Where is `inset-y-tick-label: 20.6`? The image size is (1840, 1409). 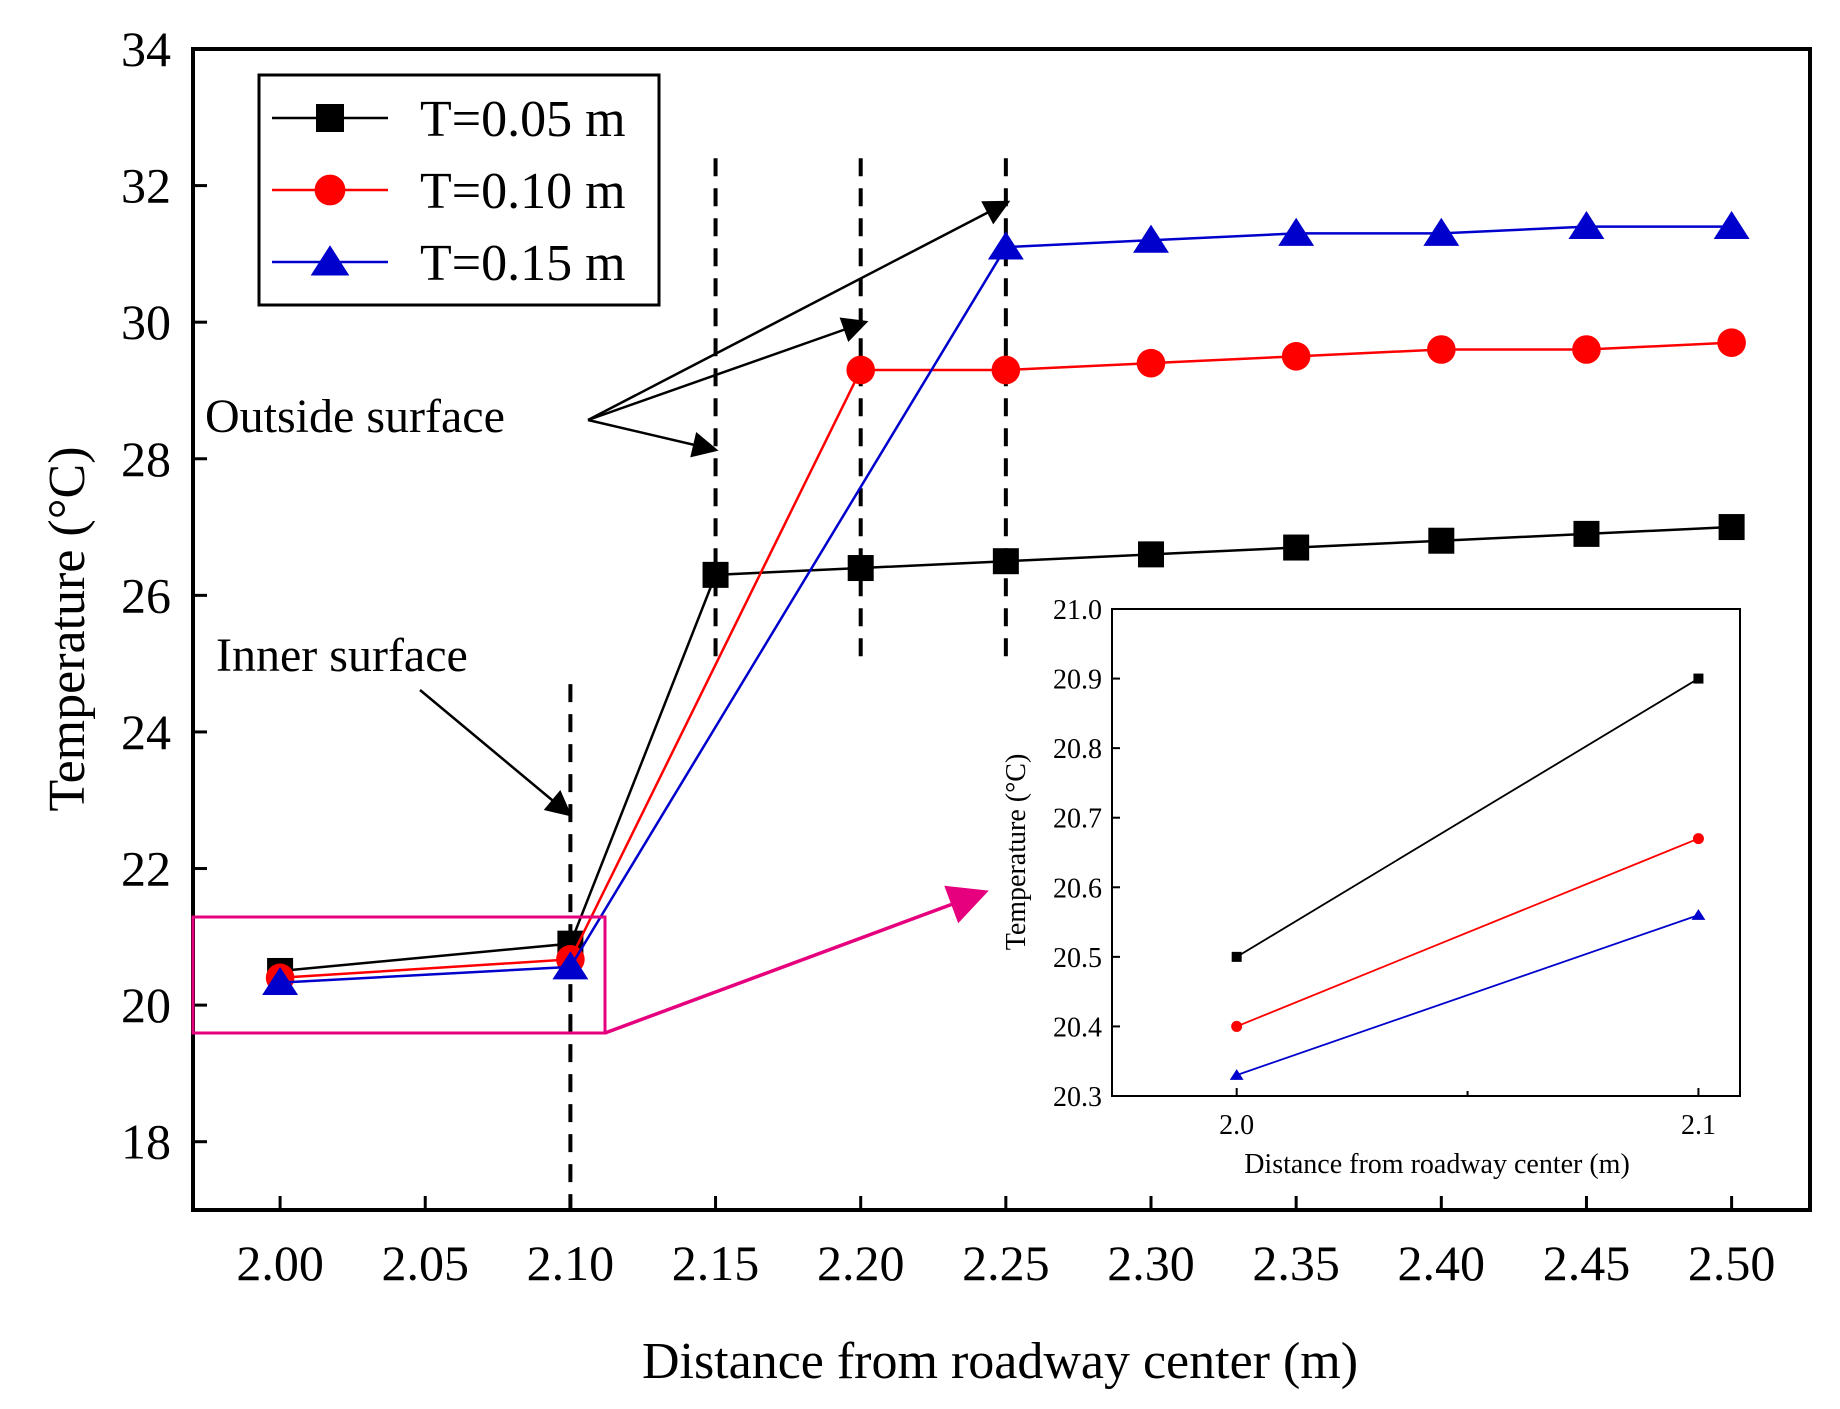
inset-y-tick-label: 20.6 is located at coordinates (1077, 888).